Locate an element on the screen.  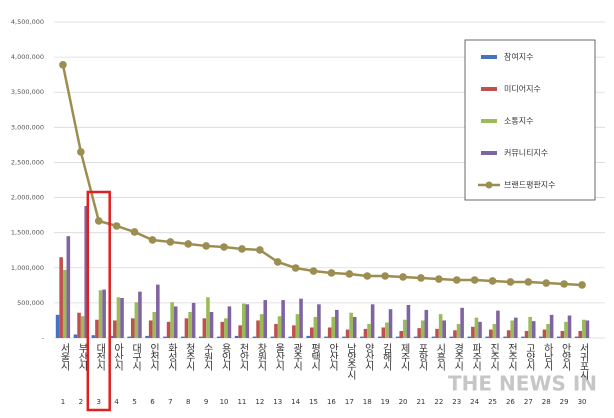
x-tick-label: 전주시 is located at coordinates (511, 356).